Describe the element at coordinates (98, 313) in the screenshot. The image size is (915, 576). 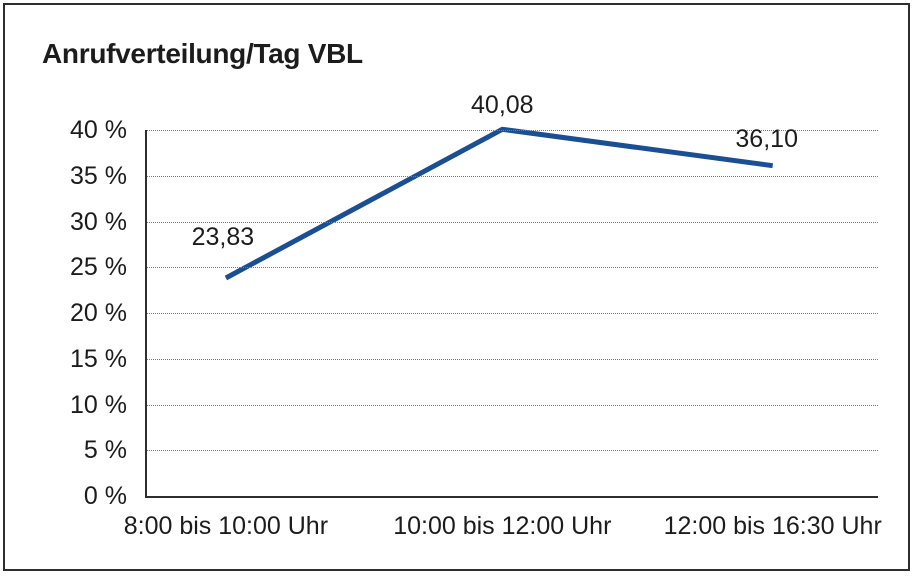
I see `y-tick-label-20: 20 %` at that location.